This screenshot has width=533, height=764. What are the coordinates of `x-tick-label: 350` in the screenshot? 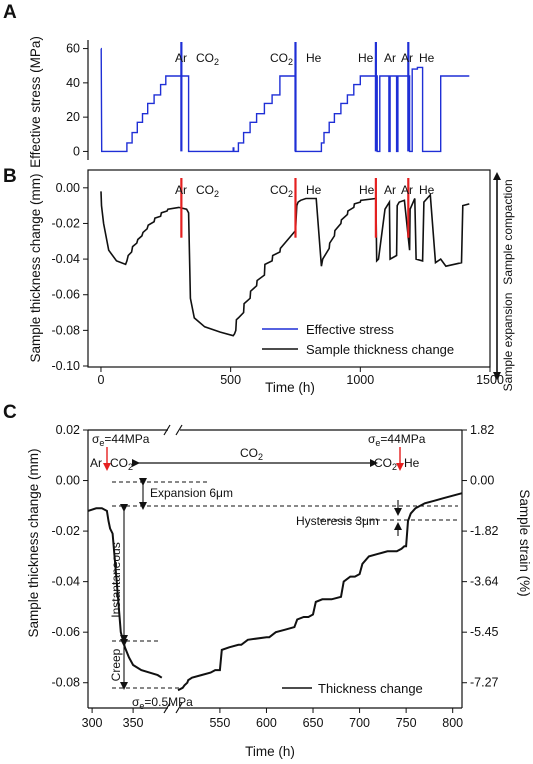 It's located at (133, 723).